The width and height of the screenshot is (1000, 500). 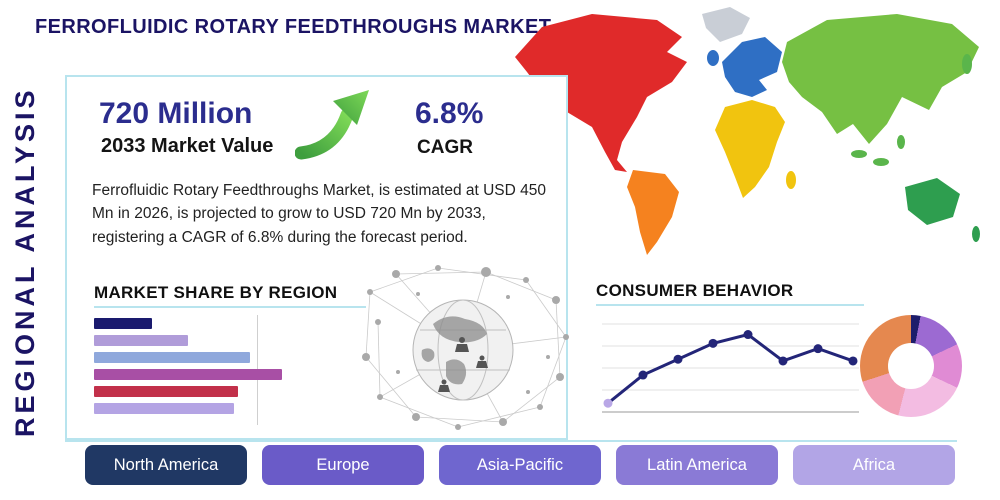 I want to click on map-asia, so click(x=880, y=79).